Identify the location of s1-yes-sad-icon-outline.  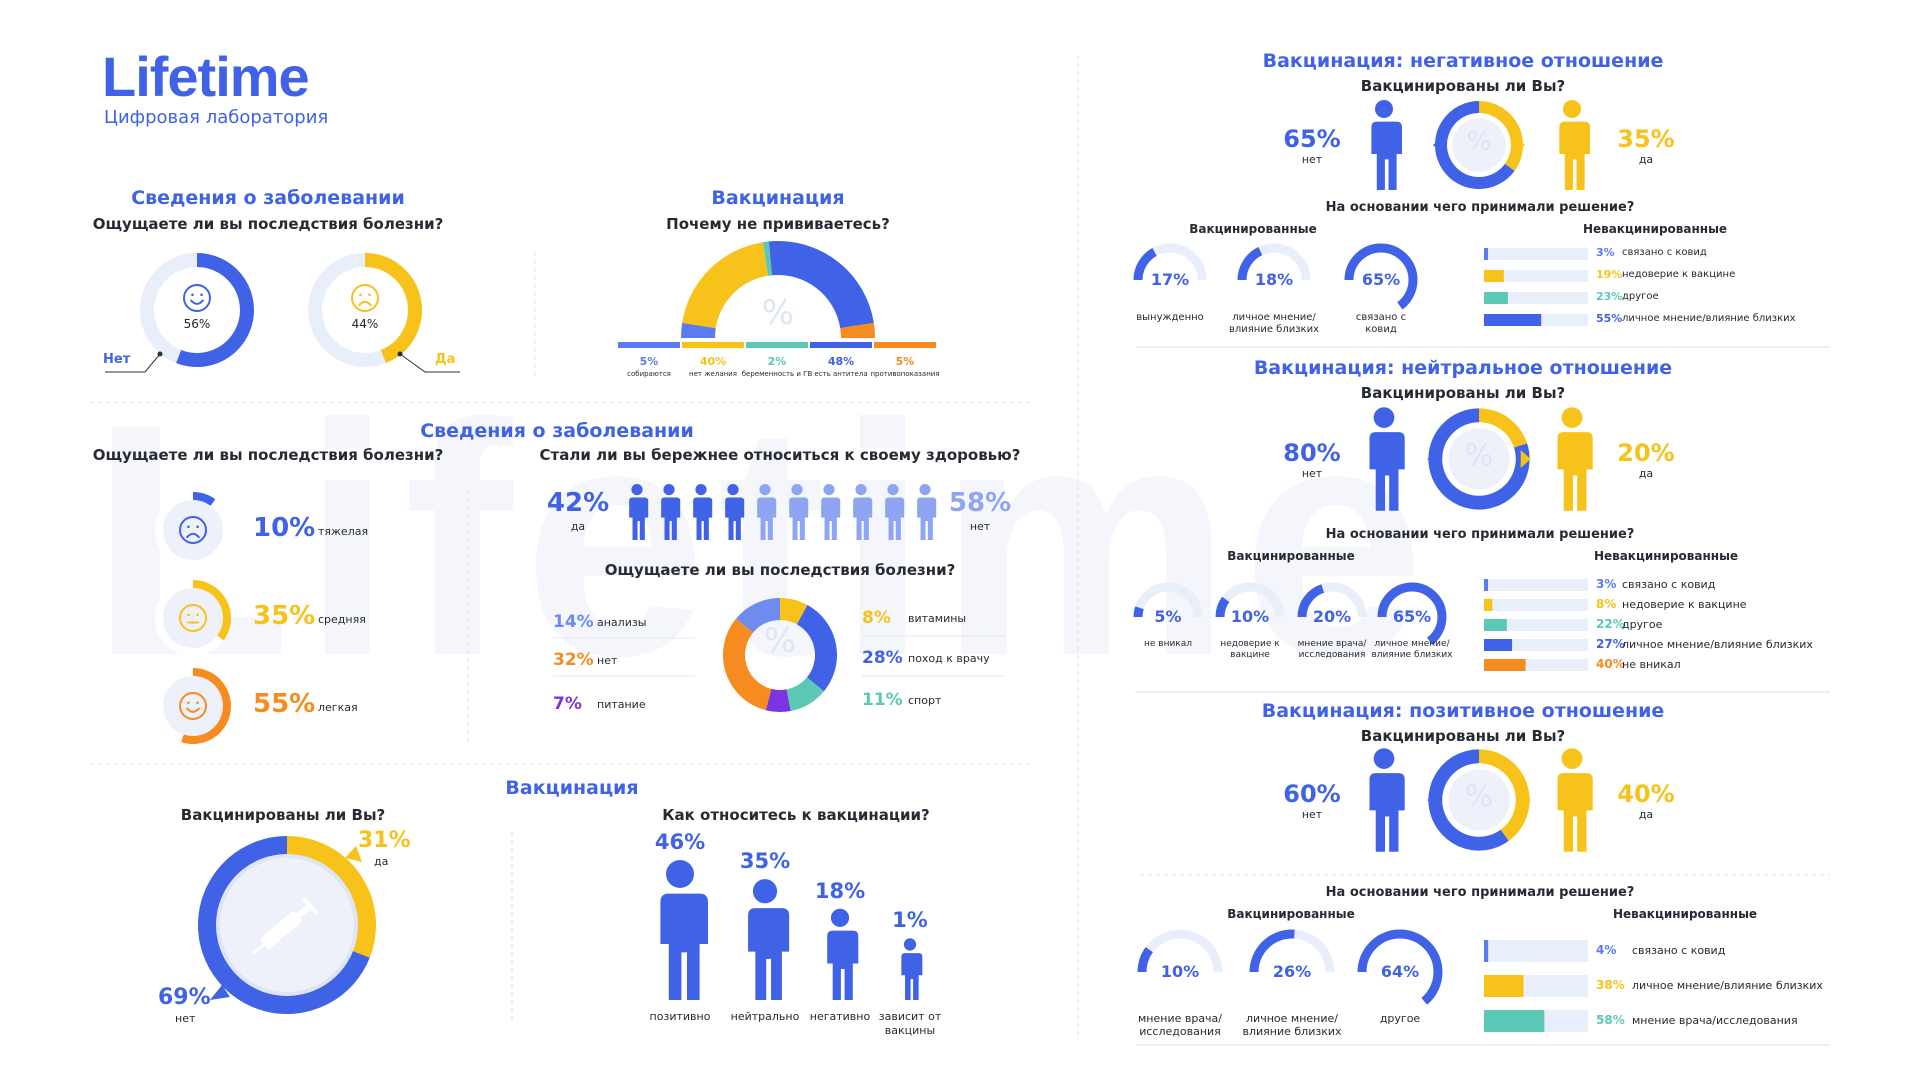
(365, 298).